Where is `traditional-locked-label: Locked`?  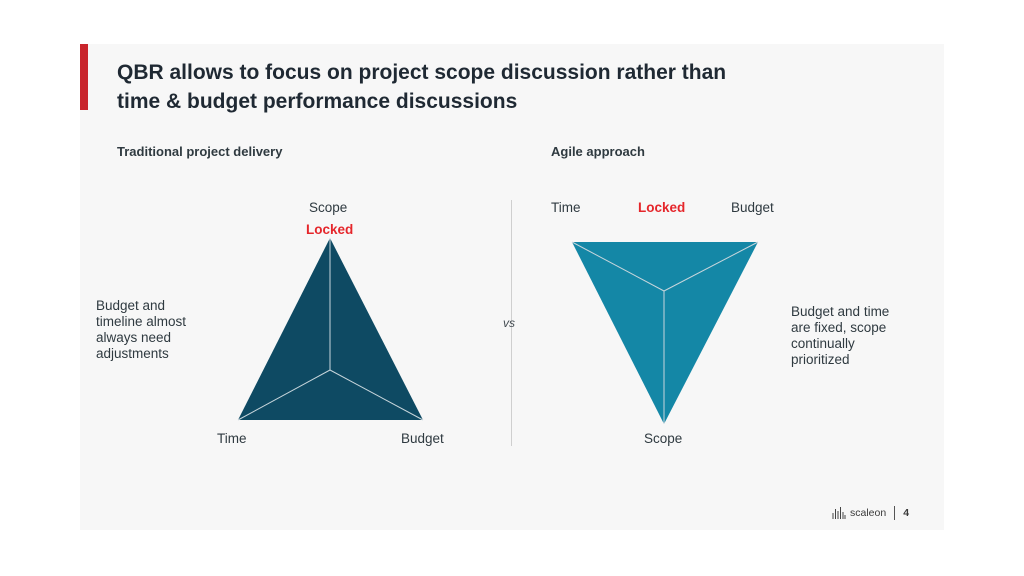 traditional-locked-label: Locked is located at coordinates (330, 229).